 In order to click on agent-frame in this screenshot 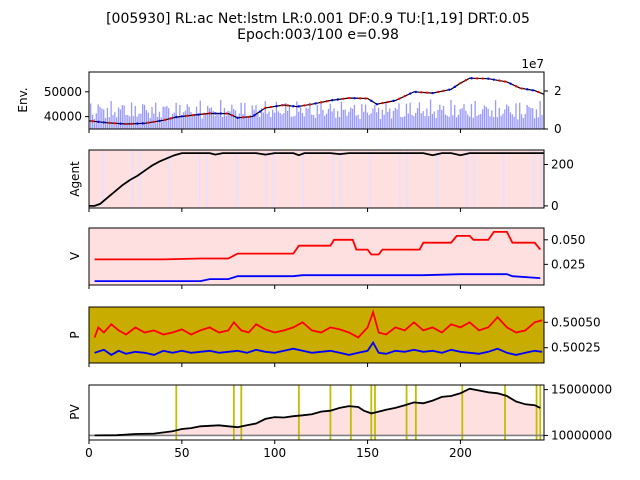, I will do `click(316, 179)`.